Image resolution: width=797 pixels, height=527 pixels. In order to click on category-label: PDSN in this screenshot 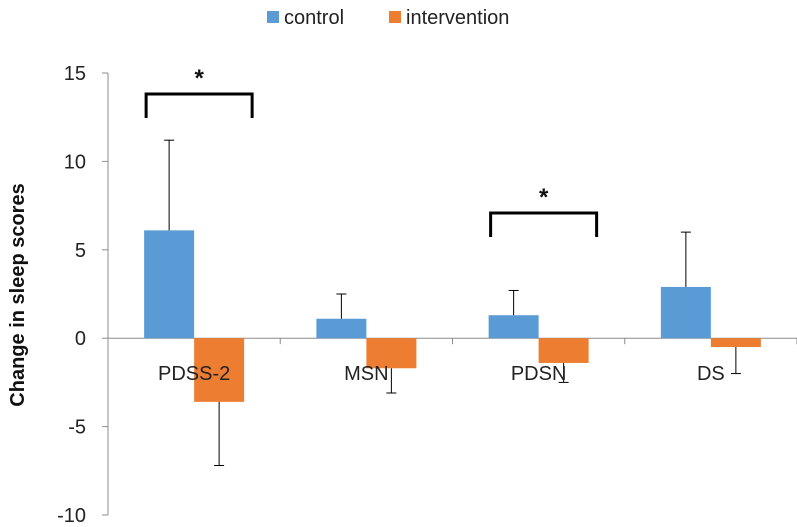, I will do `click(539, 374)`.